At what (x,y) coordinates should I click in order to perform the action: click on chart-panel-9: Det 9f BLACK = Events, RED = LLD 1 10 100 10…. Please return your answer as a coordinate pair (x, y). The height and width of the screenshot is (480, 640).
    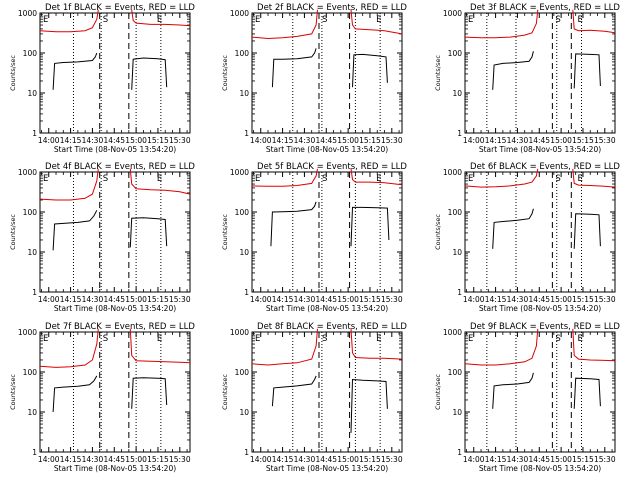
    Looking at the image, I should click on (527, 397).